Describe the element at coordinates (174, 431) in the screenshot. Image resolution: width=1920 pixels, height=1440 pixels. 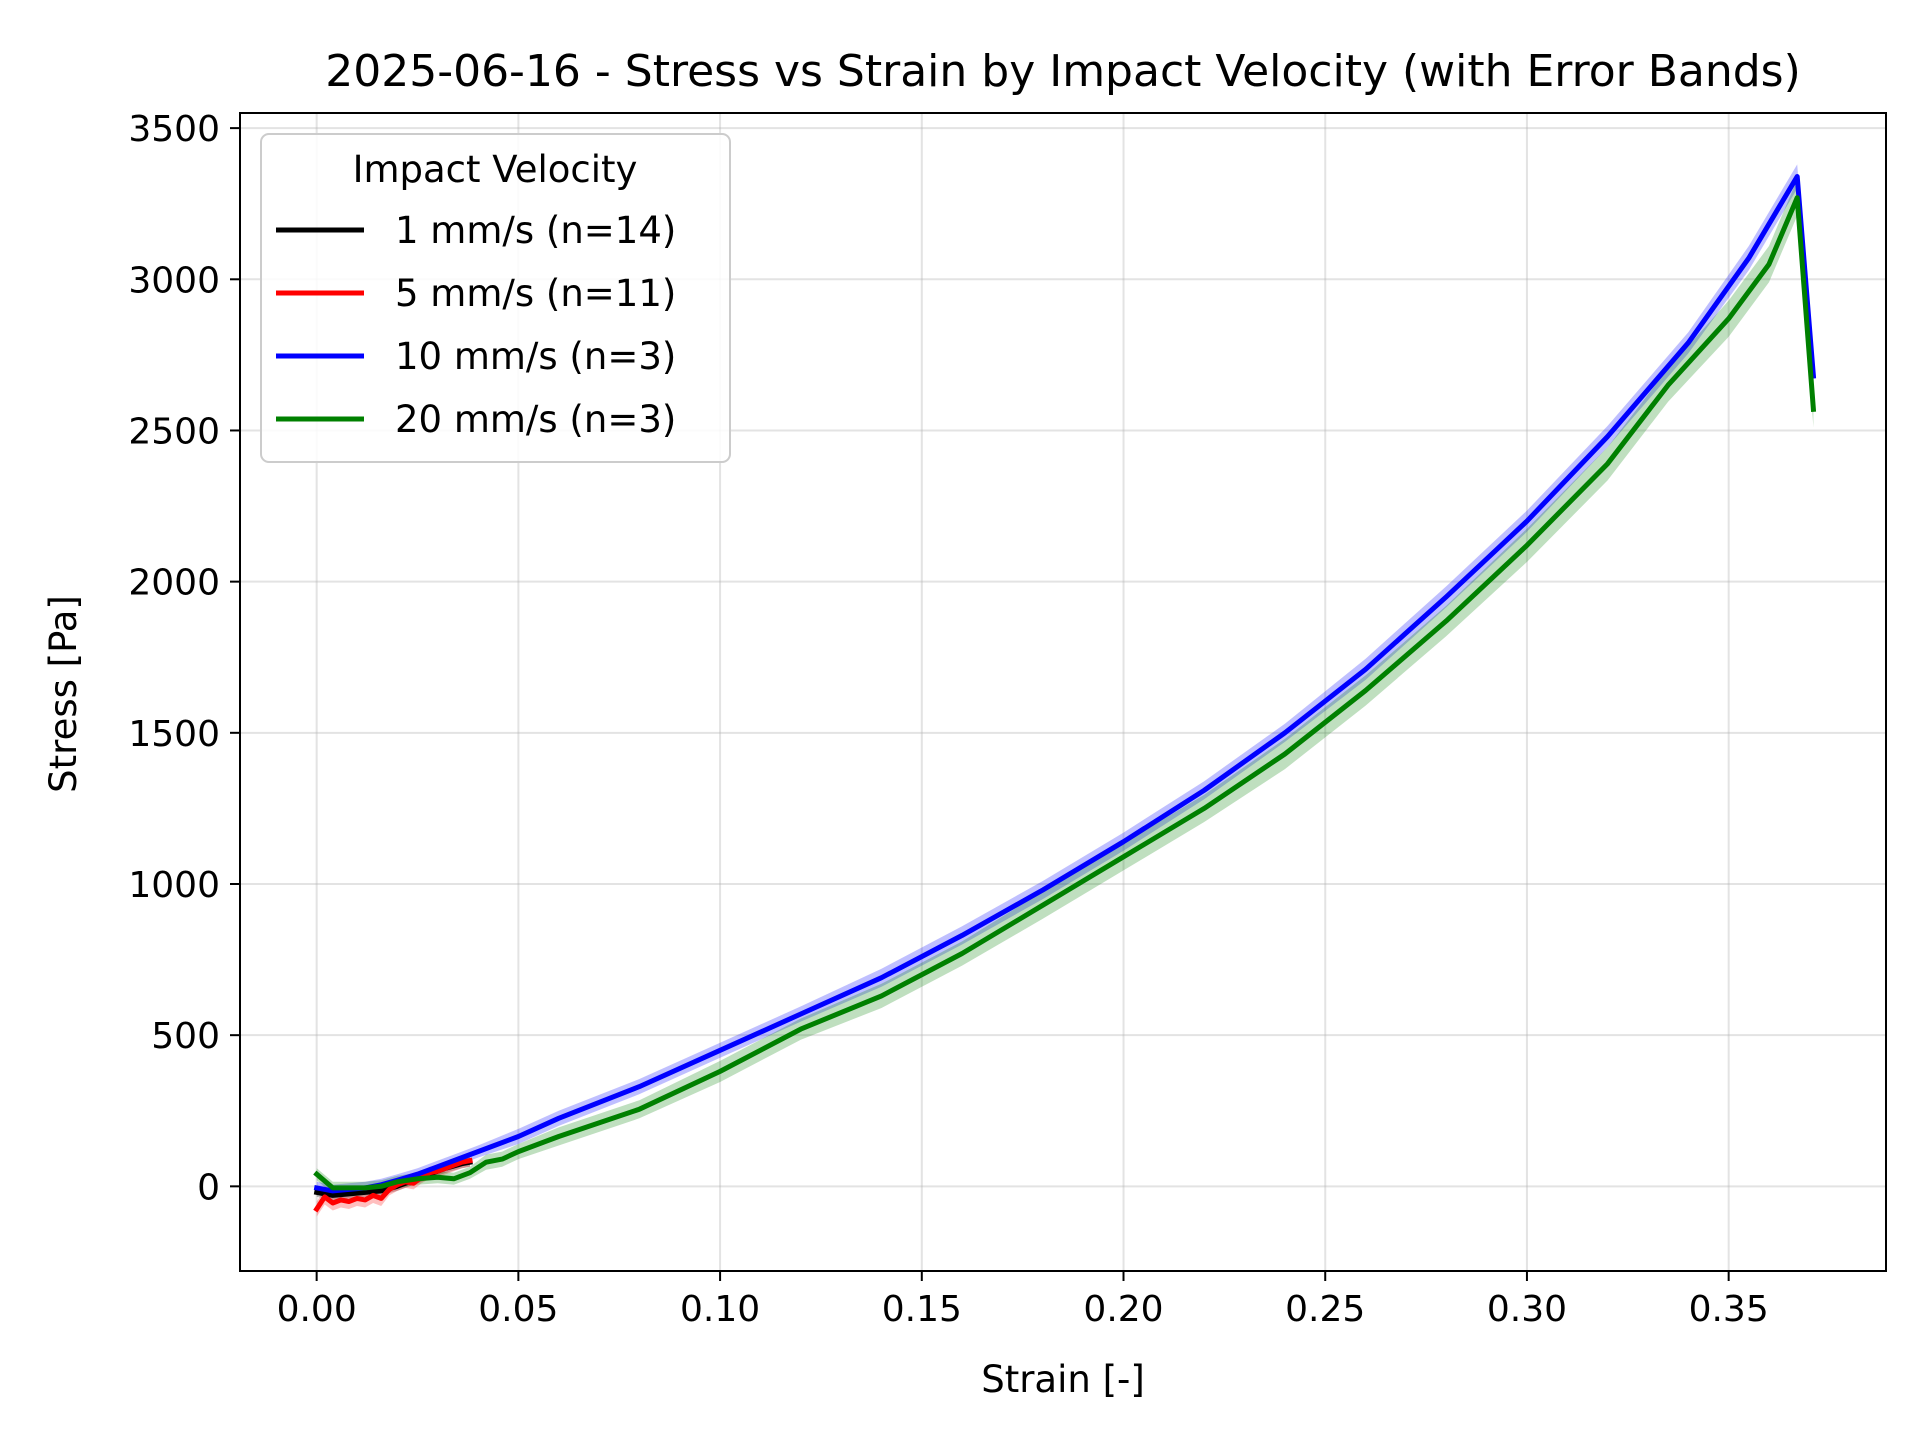
I see `y-tick-label: 2500` at that location.